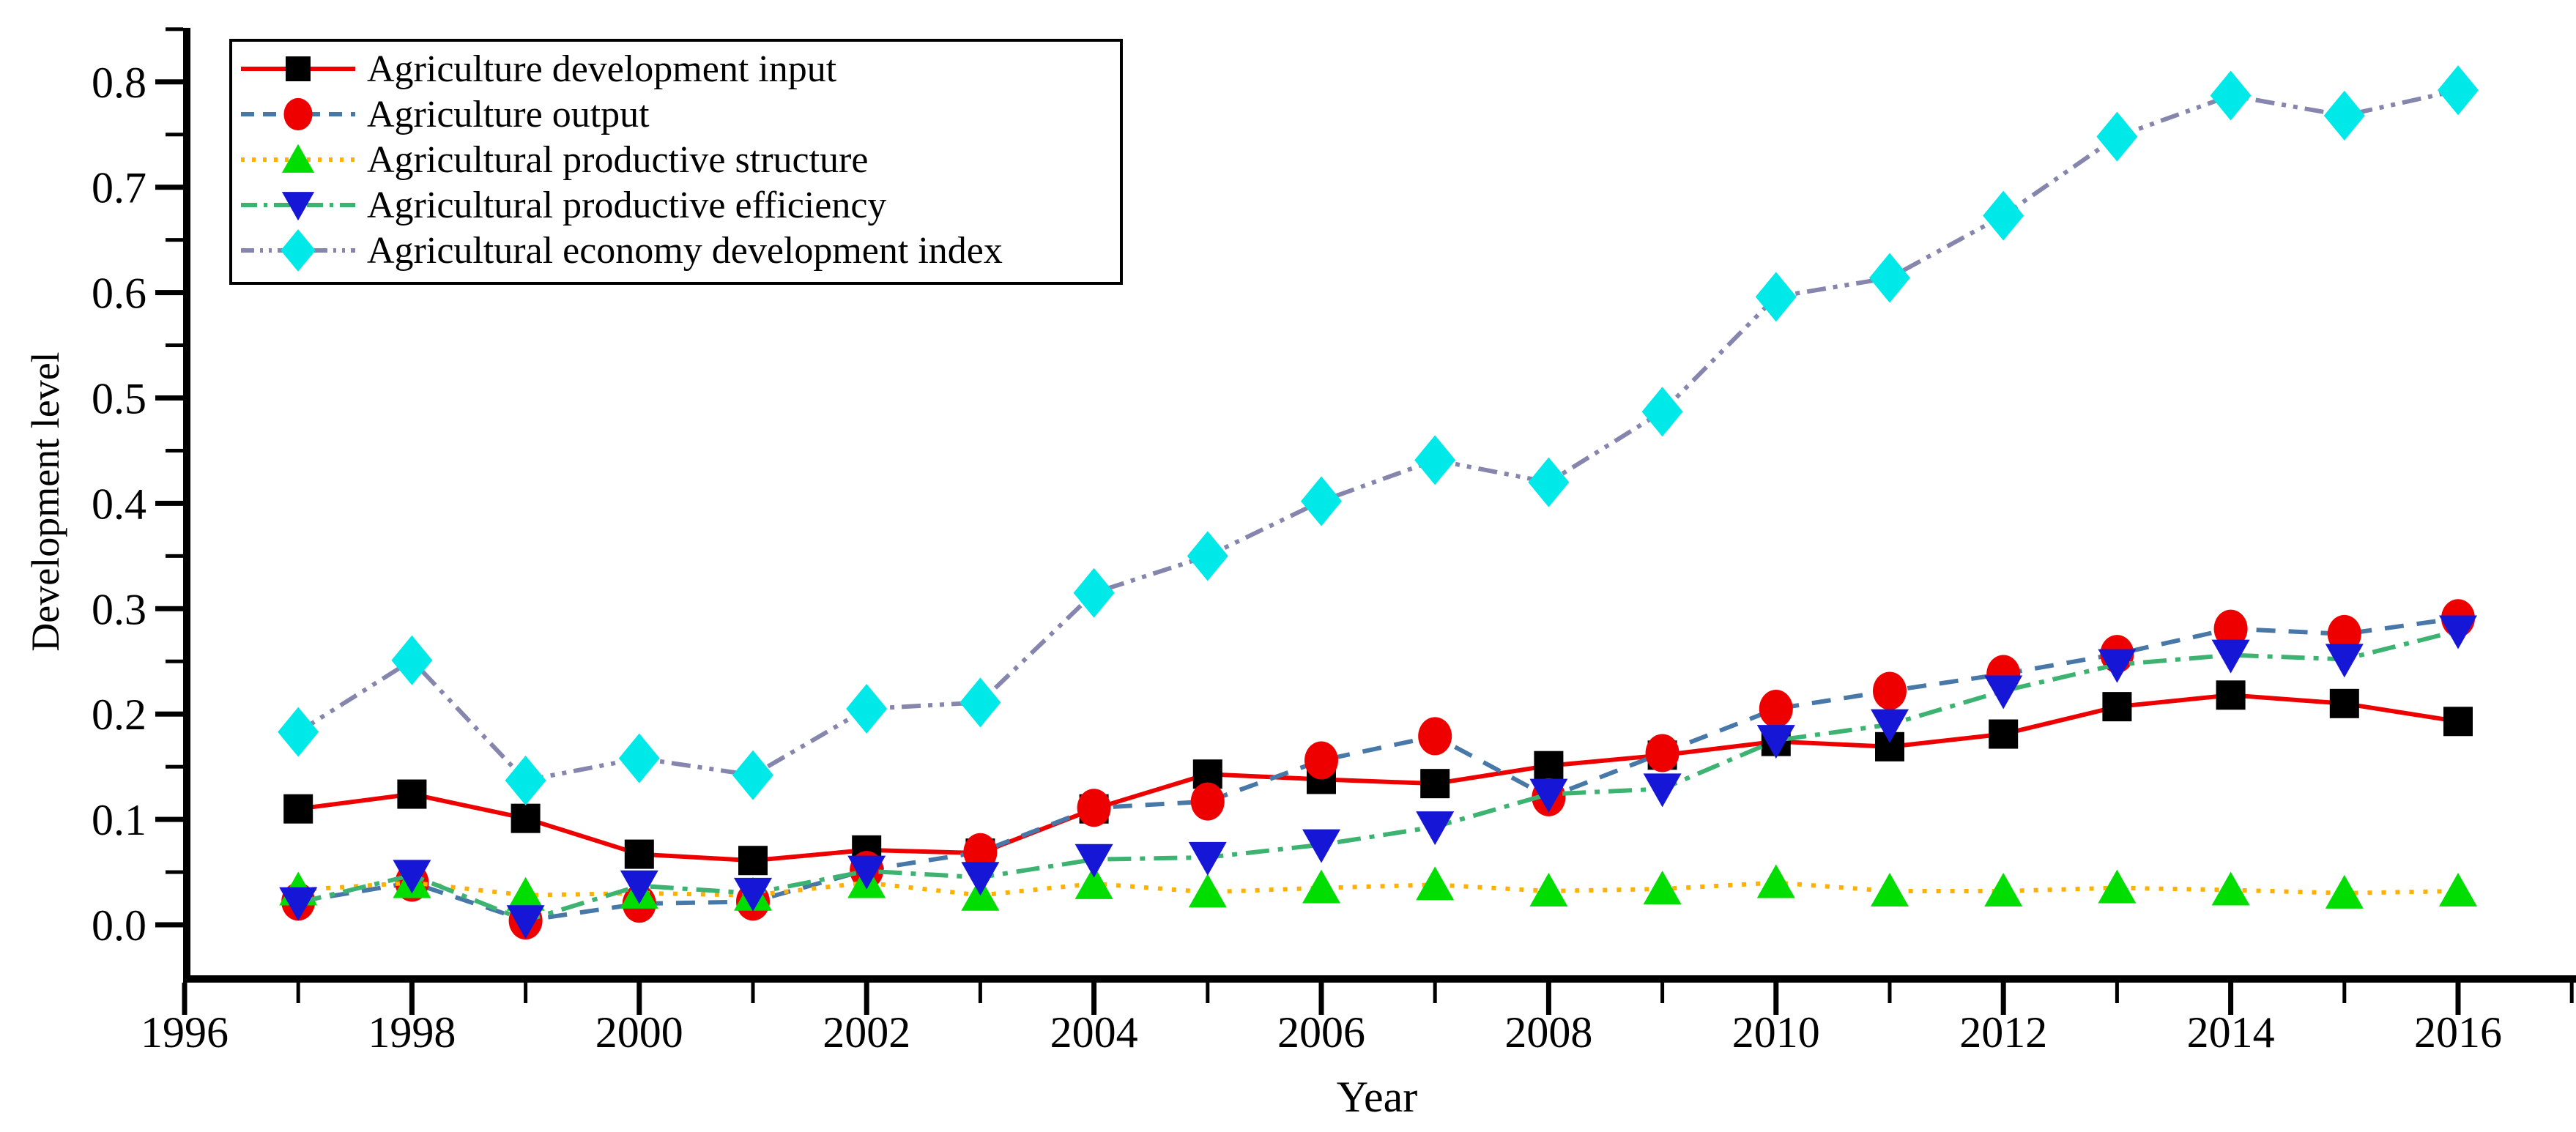 The image size is (2576, 1132). Describe the element at coordinates (119, 504) in the screenshot. I see `y-tick-label: 0.4` at that location.